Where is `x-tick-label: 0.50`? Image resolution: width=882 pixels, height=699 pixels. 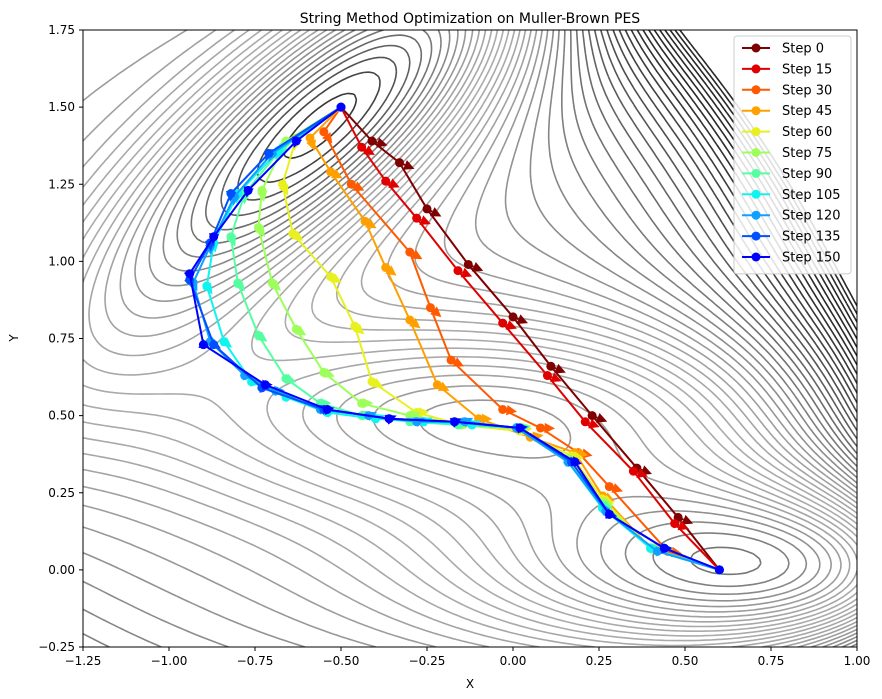 x-tick-label: 0.50 is located at coordinates (685, 661).